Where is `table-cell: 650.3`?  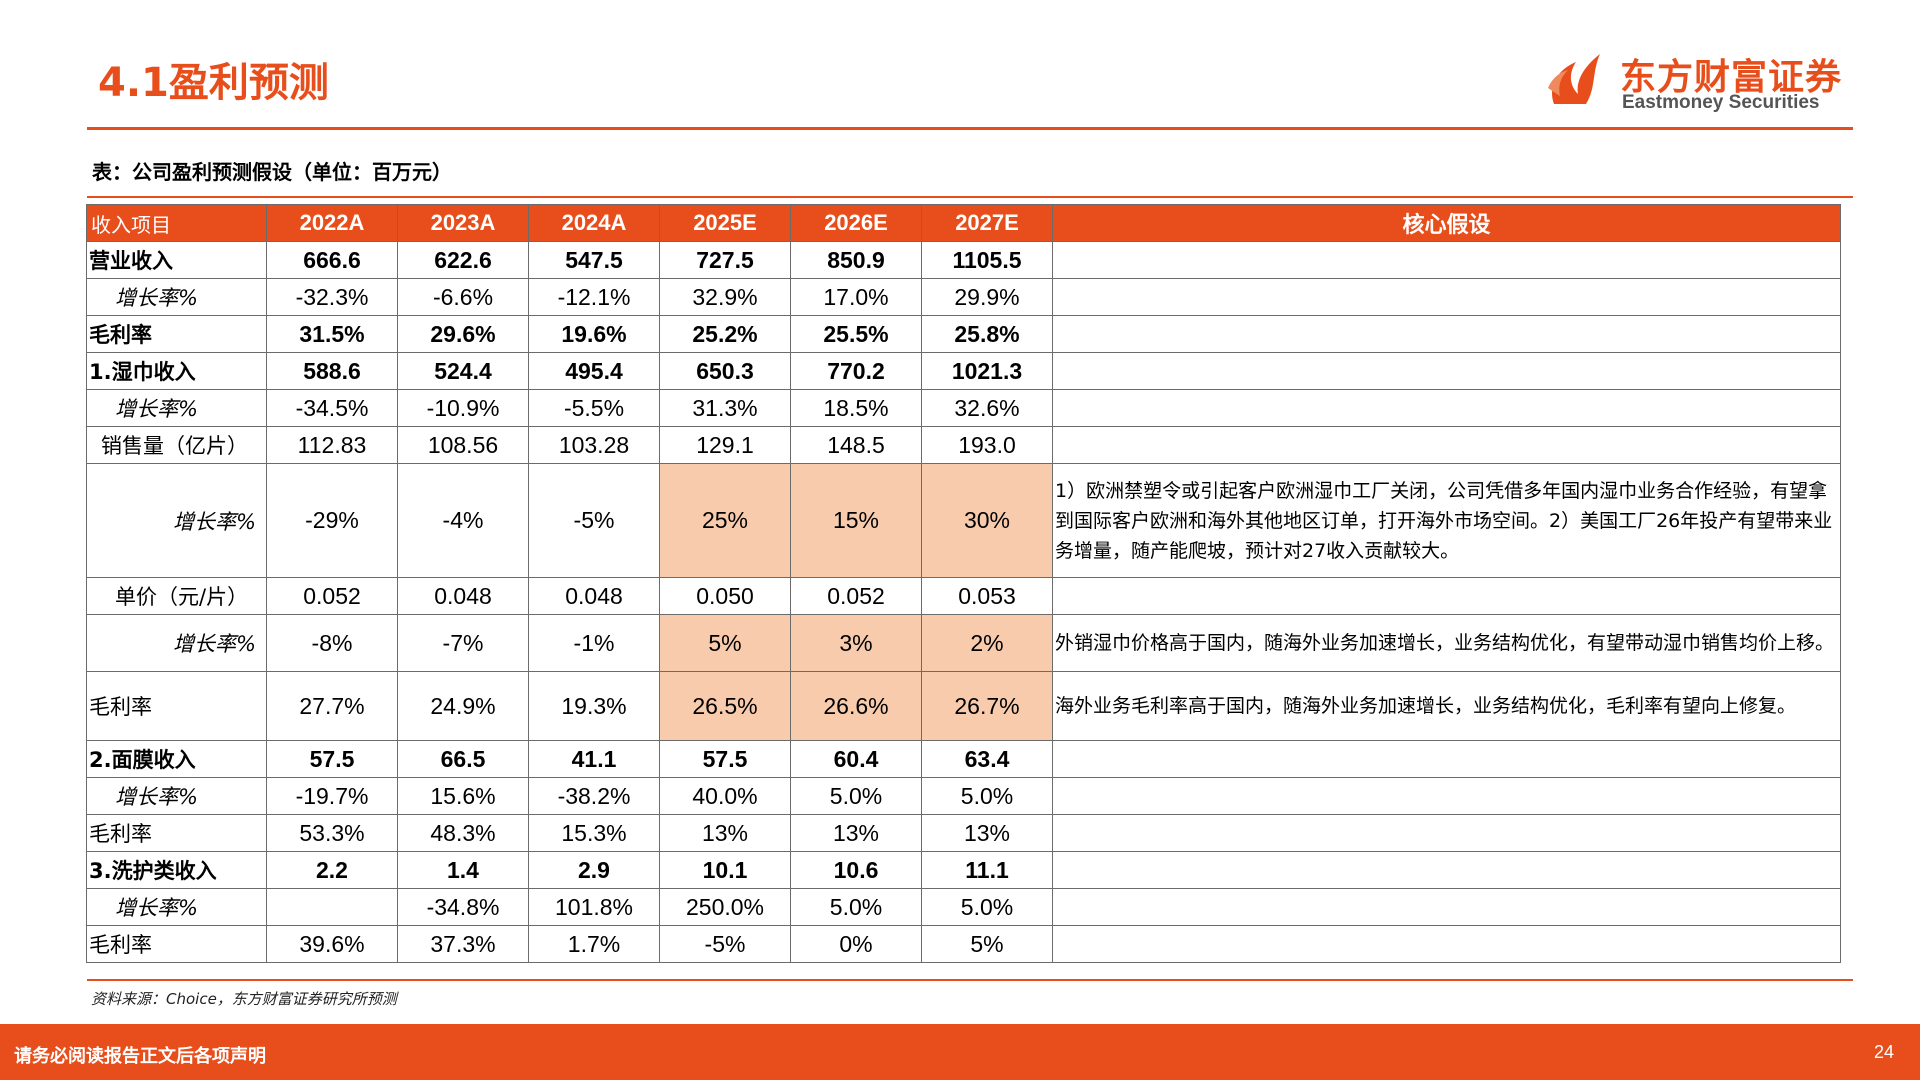
table-cell: 650.3 is located at coordinates (725, 371).